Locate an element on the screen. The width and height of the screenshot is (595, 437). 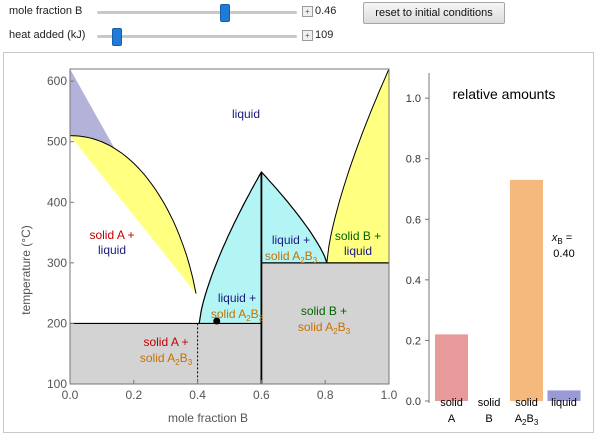
mole-fraction-slider is located at coordinates (197, 12).